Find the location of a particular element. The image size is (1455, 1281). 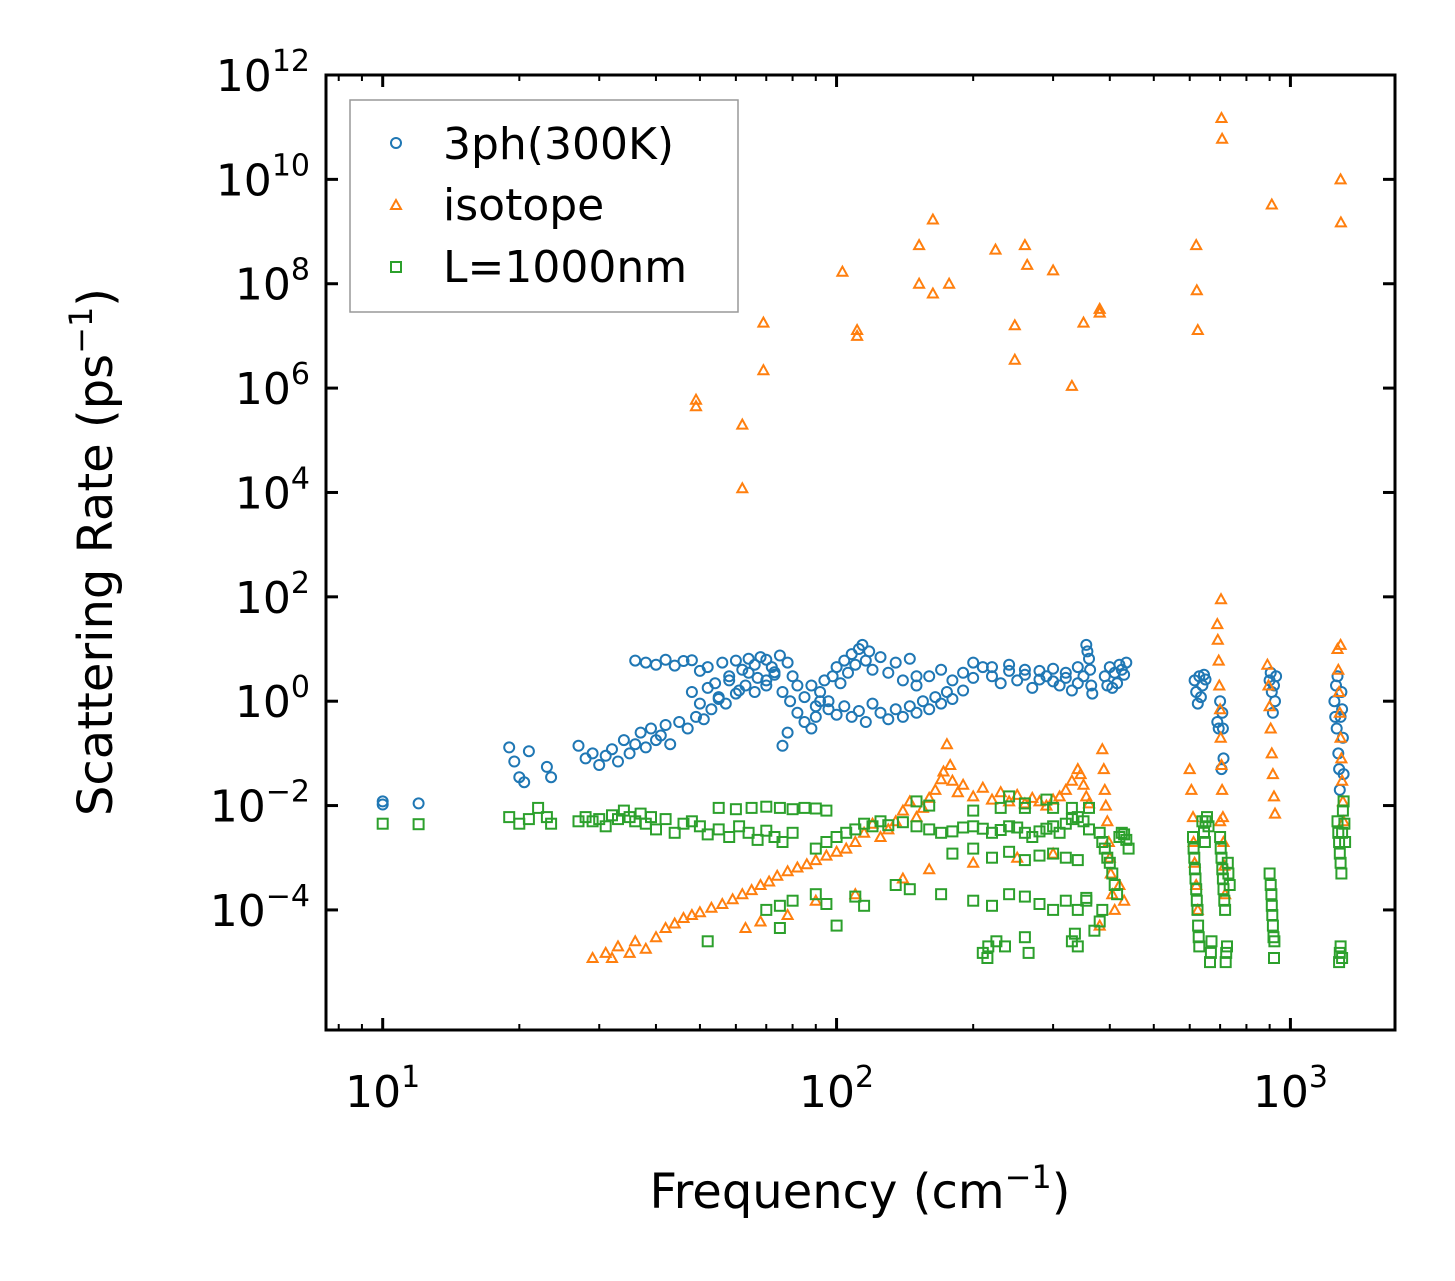

y-tick-label: 10⁰ is located at coordinates (272, 699).